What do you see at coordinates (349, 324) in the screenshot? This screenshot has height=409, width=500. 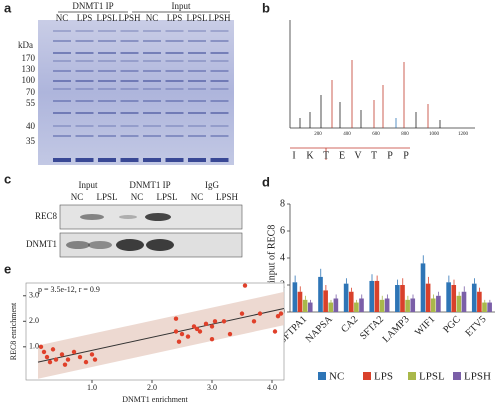 I see `x-tick-label: CA2` at bounding box center [349, 324].